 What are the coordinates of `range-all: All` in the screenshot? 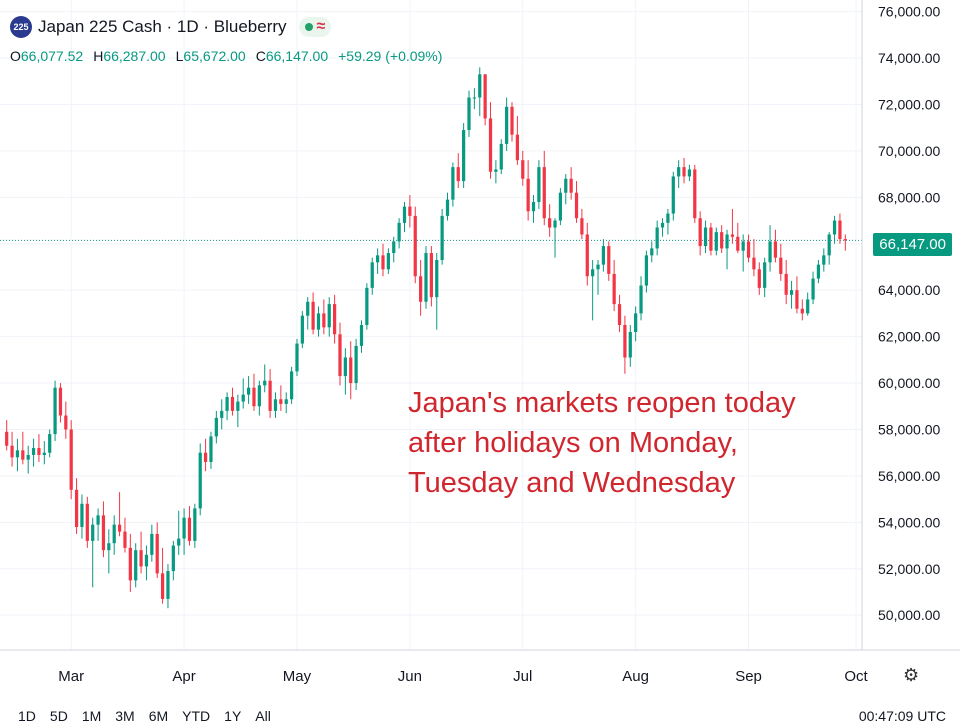 It's located at (263, 716).